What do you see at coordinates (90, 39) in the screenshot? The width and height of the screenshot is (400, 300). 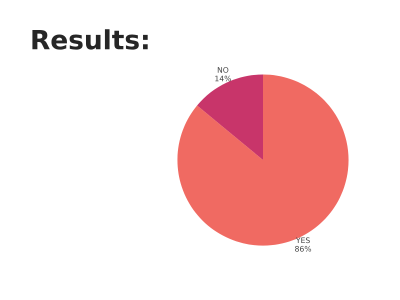 I see `chart-title: Results:` at bounding box center [90, 39].